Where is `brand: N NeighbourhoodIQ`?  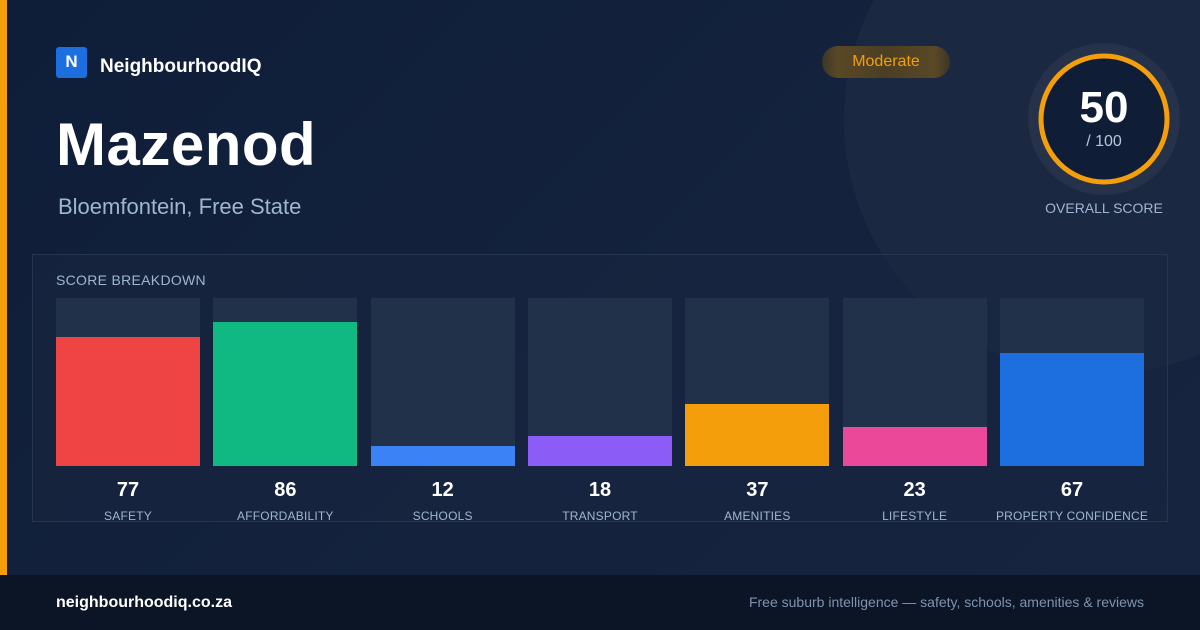
brand: N NeighbourhoodIQ is located at coordinates (158, 62).